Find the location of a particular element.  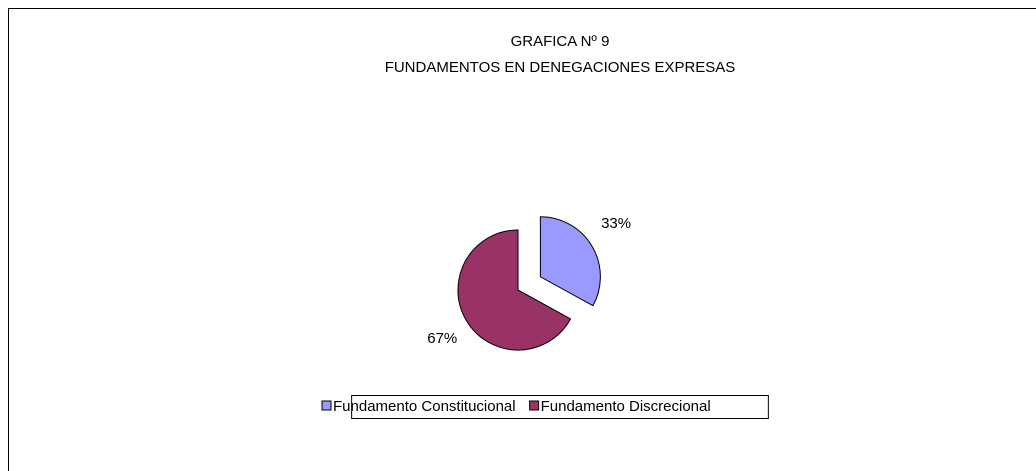

legend-label: Fundamento Discrecional is located at coordinates (626, 406).